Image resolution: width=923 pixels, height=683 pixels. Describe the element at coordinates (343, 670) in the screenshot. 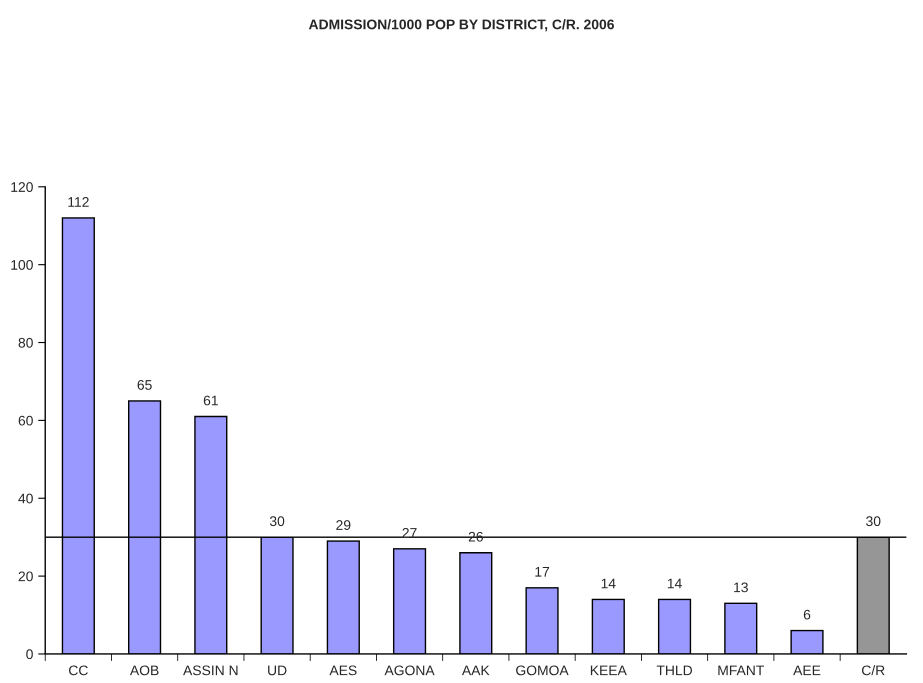

I see `x-tick-label: AES` at that location.